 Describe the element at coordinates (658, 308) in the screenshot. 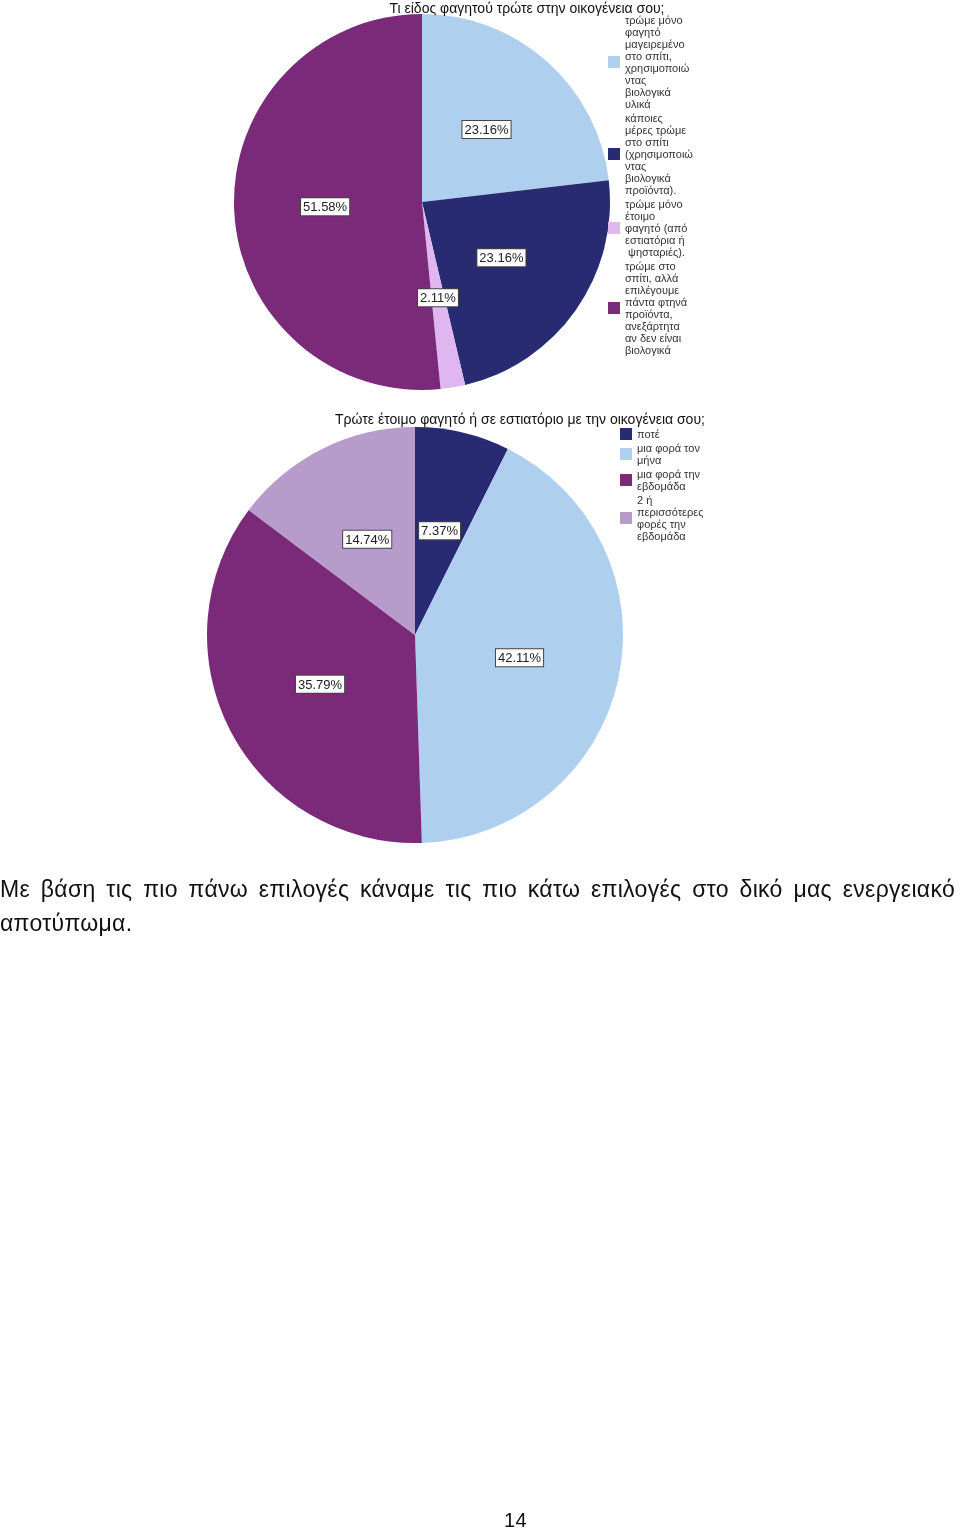

I see `legend-label: τρώμε στο σπίτι, αλλά επιλέγουμε πάντα φτηνά προϊόντα, ανεξάρτητα αν δεν είναι βιολογικά` at that location.